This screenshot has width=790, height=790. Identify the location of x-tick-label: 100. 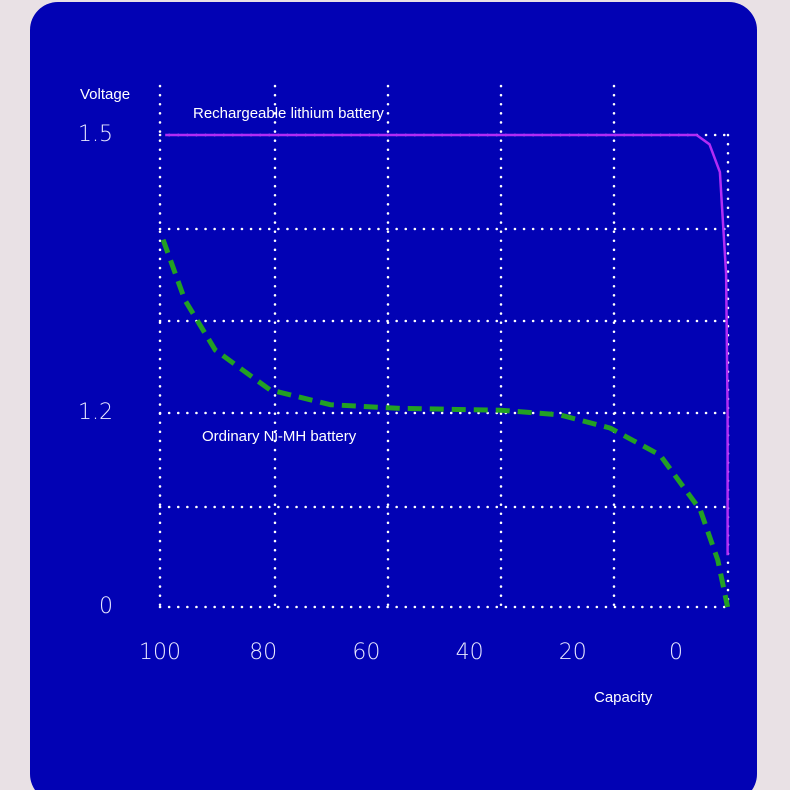
(160, 652).